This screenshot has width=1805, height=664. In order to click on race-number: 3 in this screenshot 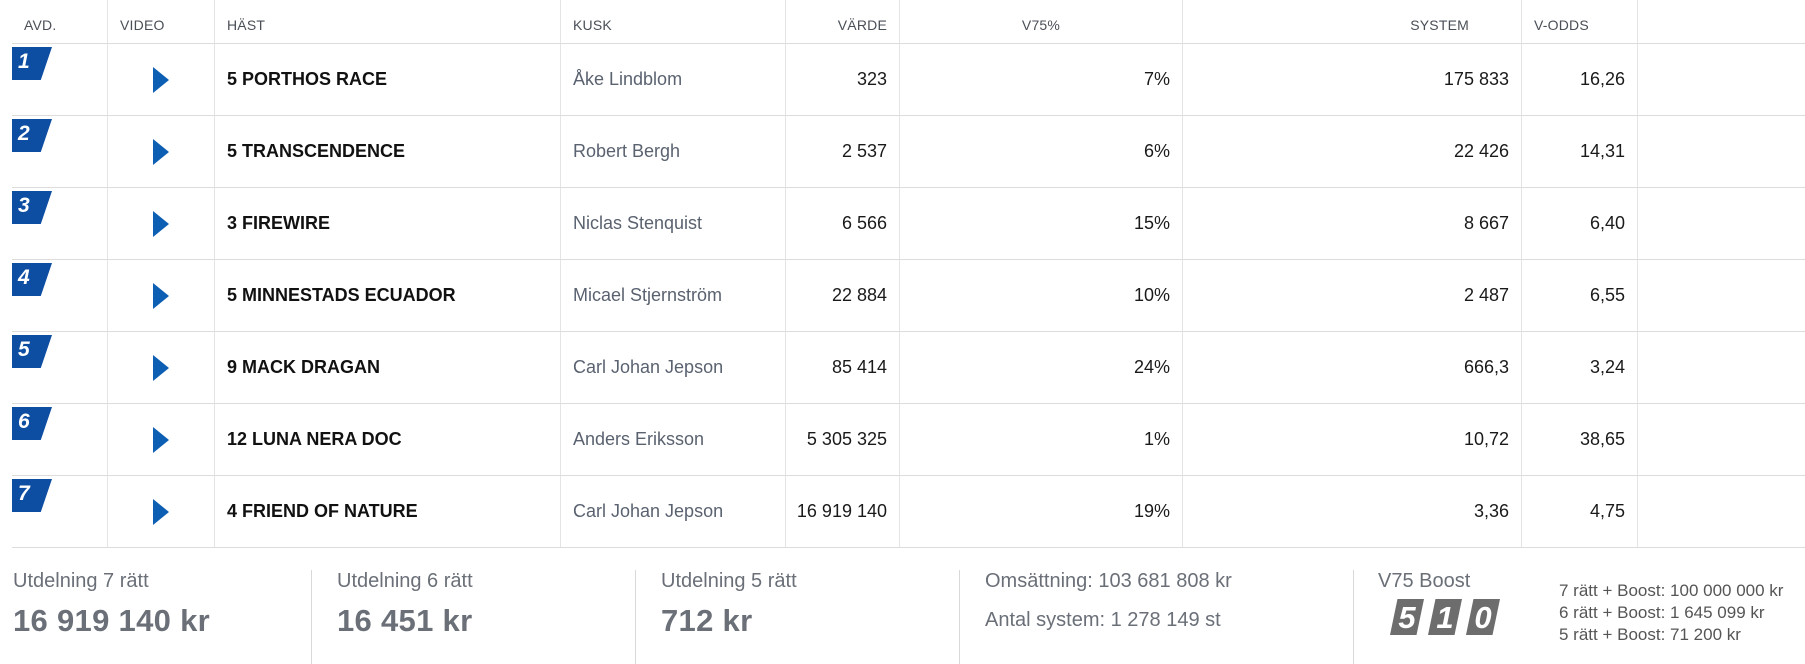, I will do `click(24, 205)`.